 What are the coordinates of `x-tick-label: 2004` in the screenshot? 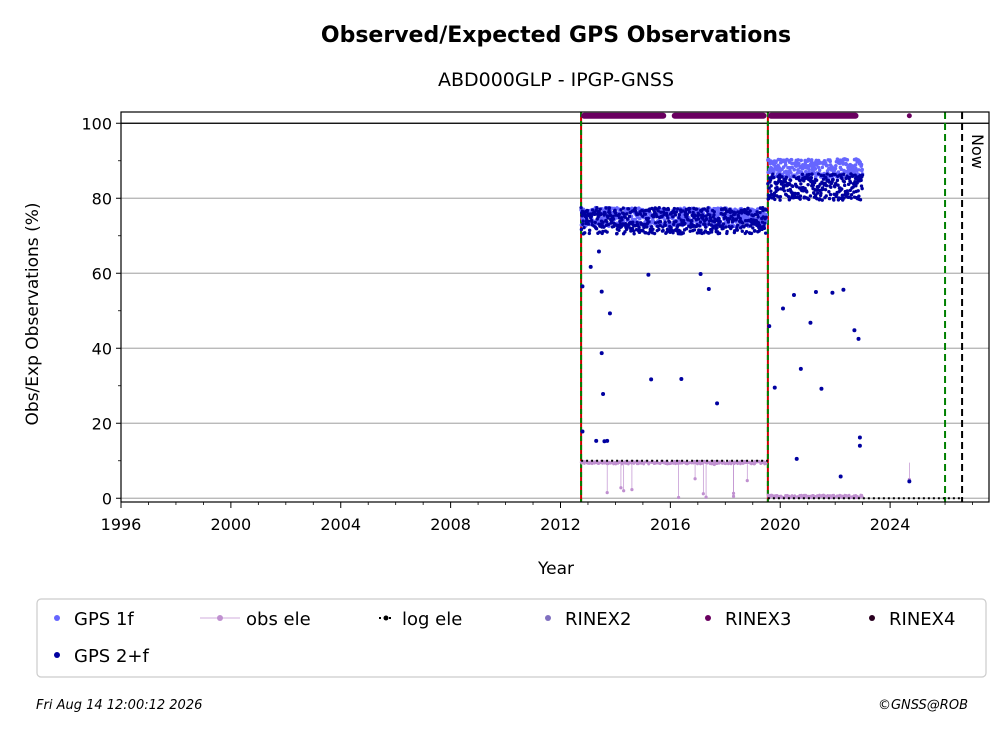 It's located at (340, 524).